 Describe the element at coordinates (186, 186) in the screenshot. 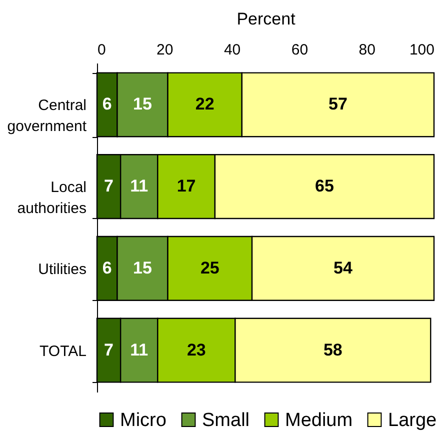

I see `data-label: 17` at that location.